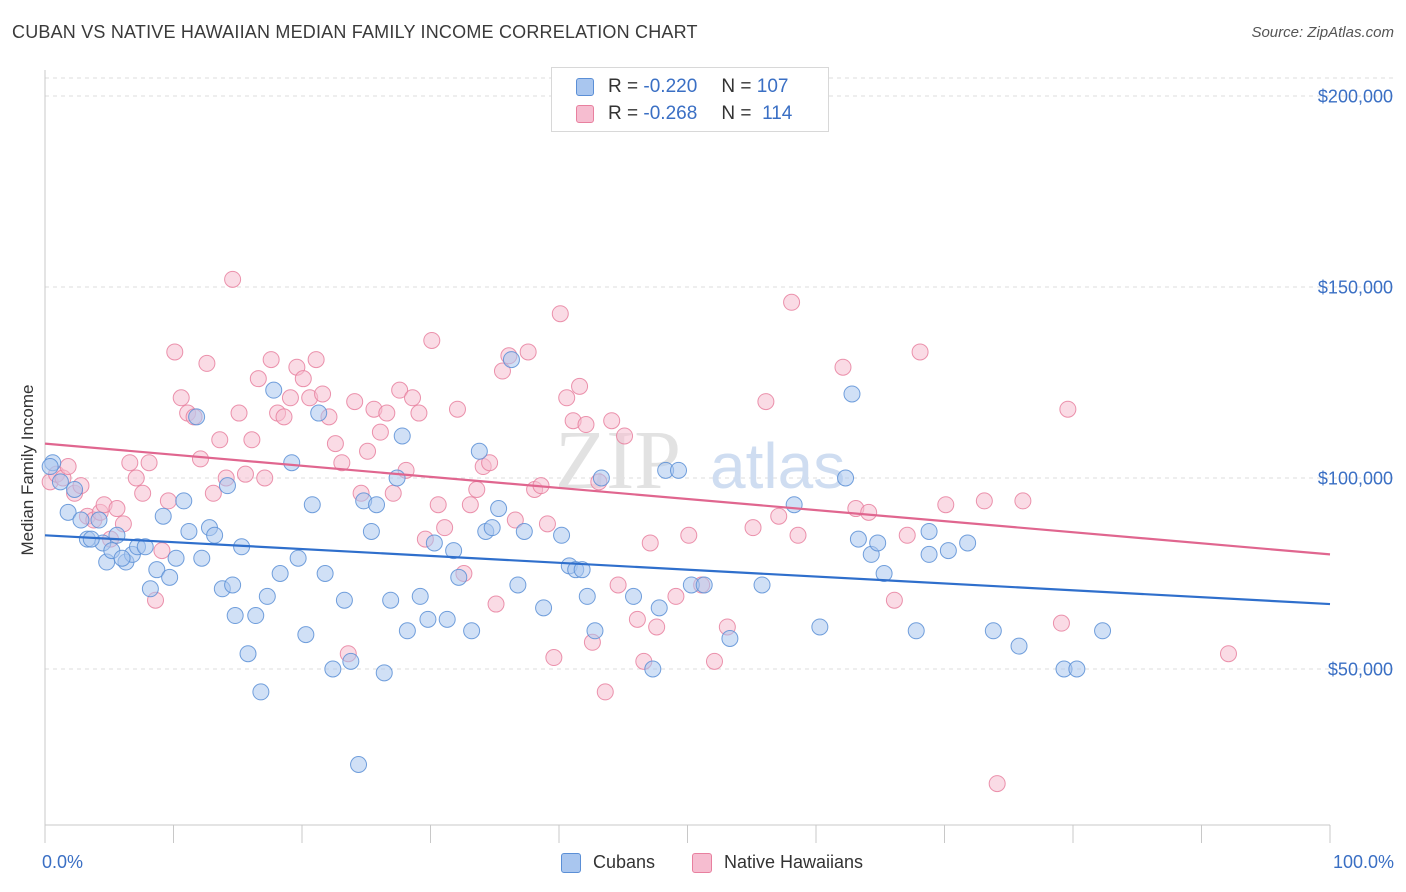 Image resolution: width=1406 pixels, height=892 pixels. I want to click on n-label: N =, so click(736, 113).